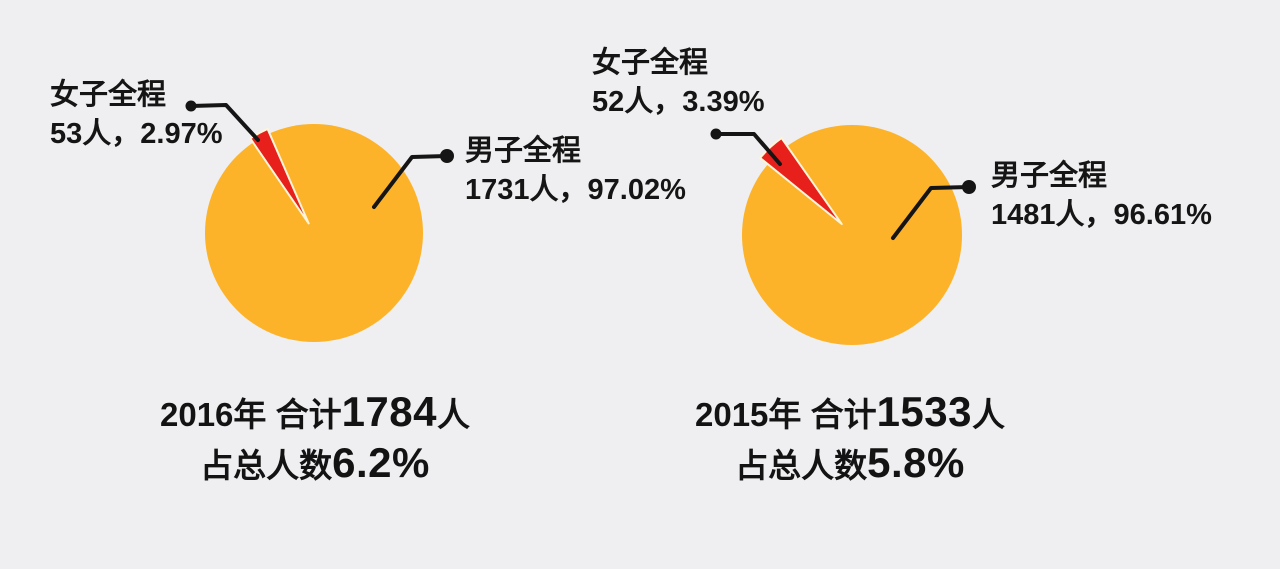  Describe the element at coordinates (136, 134) in the screenshot. I see `callout-women-2016-detail: 53人，2.97%` at that location.